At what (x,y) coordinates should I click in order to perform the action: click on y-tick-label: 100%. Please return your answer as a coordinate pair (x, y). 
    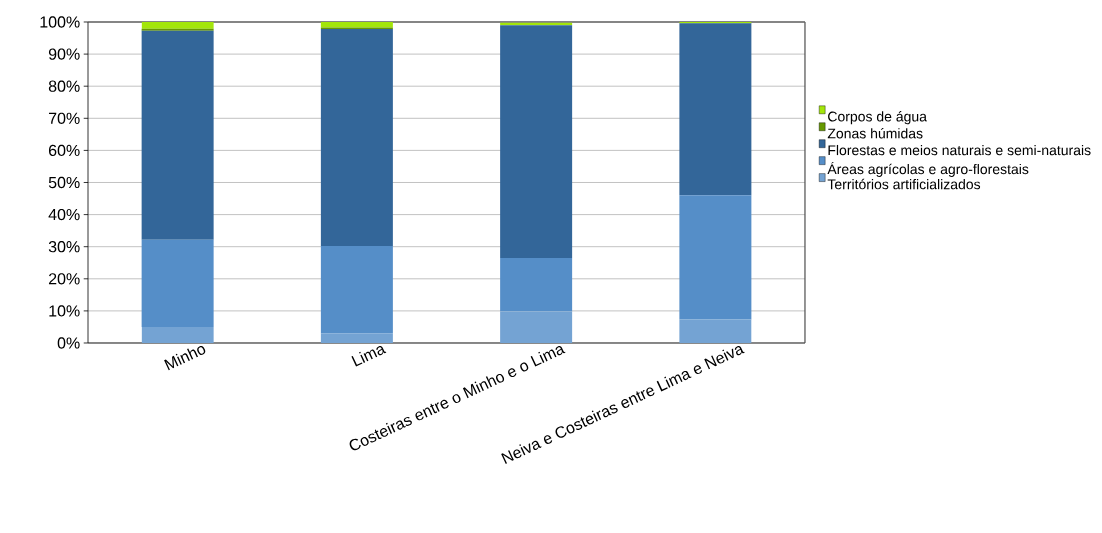
    Looking at the image, I should click on (60, 22).